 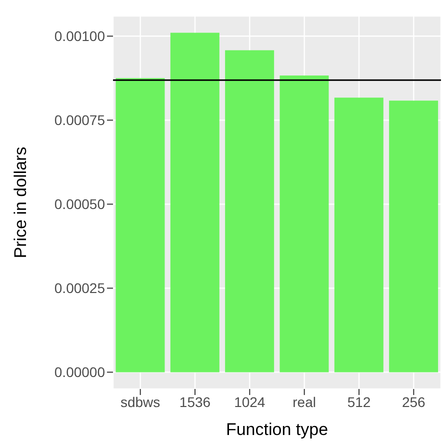 What do you see at coordinates (414, 402) in the screenshot?
I see `x-tick-label: 256` at bounding box center [414, 402].